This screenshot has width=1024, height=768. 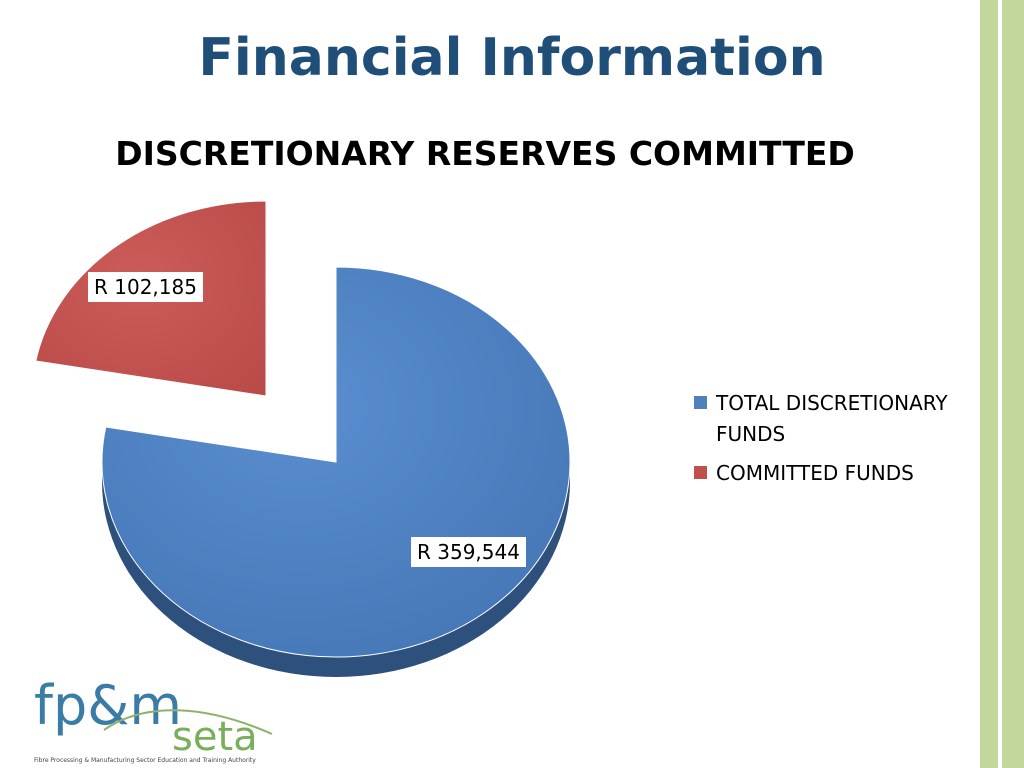 I want to click on chart-title: DISCRETIONARY RESERVES COMMITTED, so click(x=485, y=153).